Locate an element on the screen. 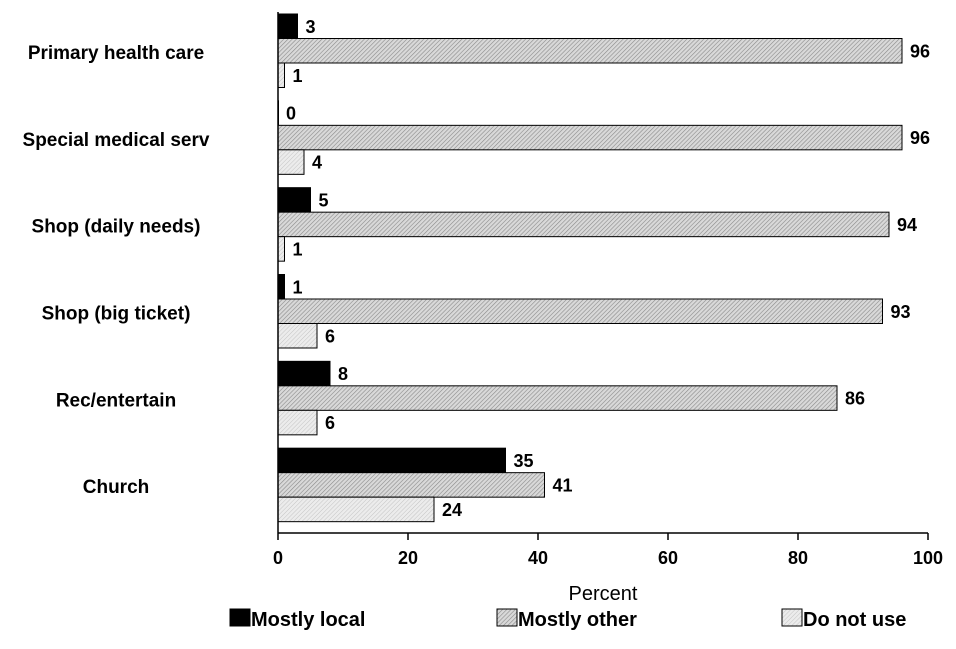  data-label-other-special-medical-serv: 96 is located at coordinates (920, 138).